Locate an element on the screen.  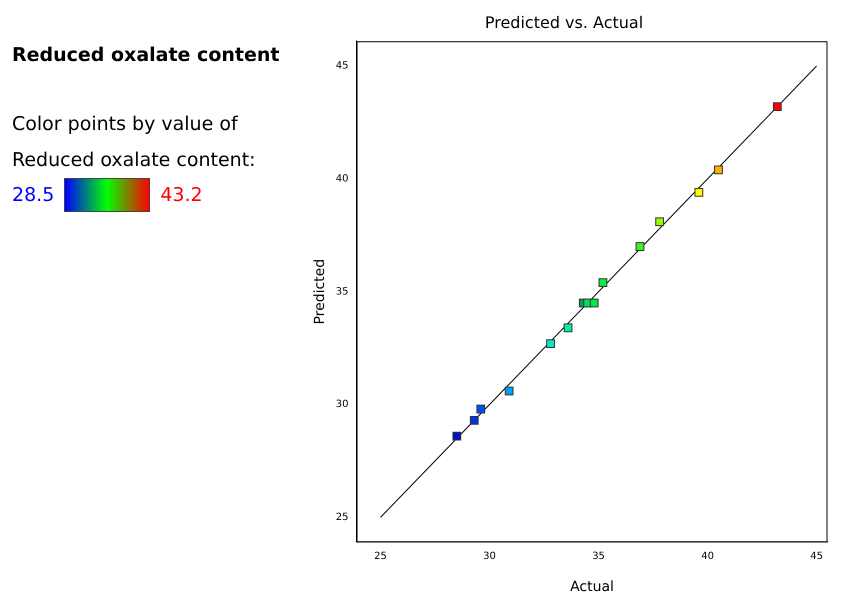
x-tick-label: 30 is located at coordinates (489, 556).